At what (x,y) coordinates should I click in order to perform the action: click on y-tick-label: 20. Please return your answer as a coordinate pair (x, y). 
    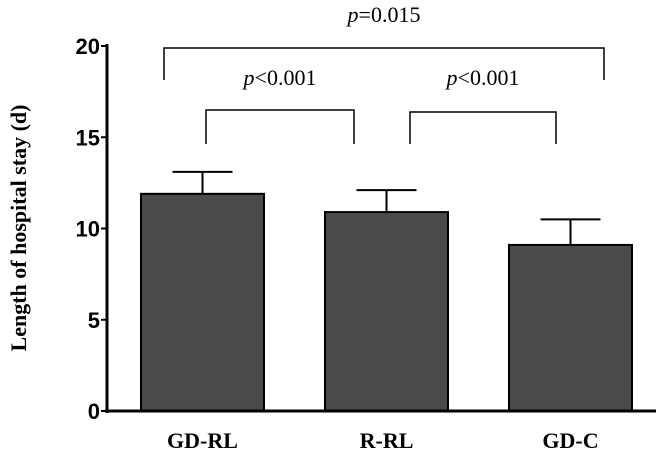
    Looking at the image, I should click on (88, 46).